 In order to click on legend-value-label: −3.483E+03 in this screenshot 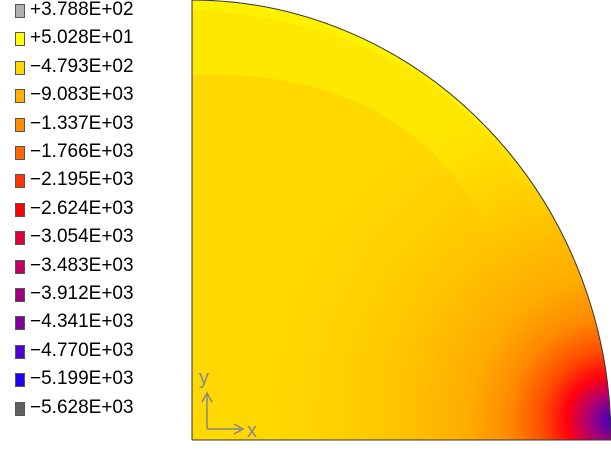, I will do `click(82, 265)`.